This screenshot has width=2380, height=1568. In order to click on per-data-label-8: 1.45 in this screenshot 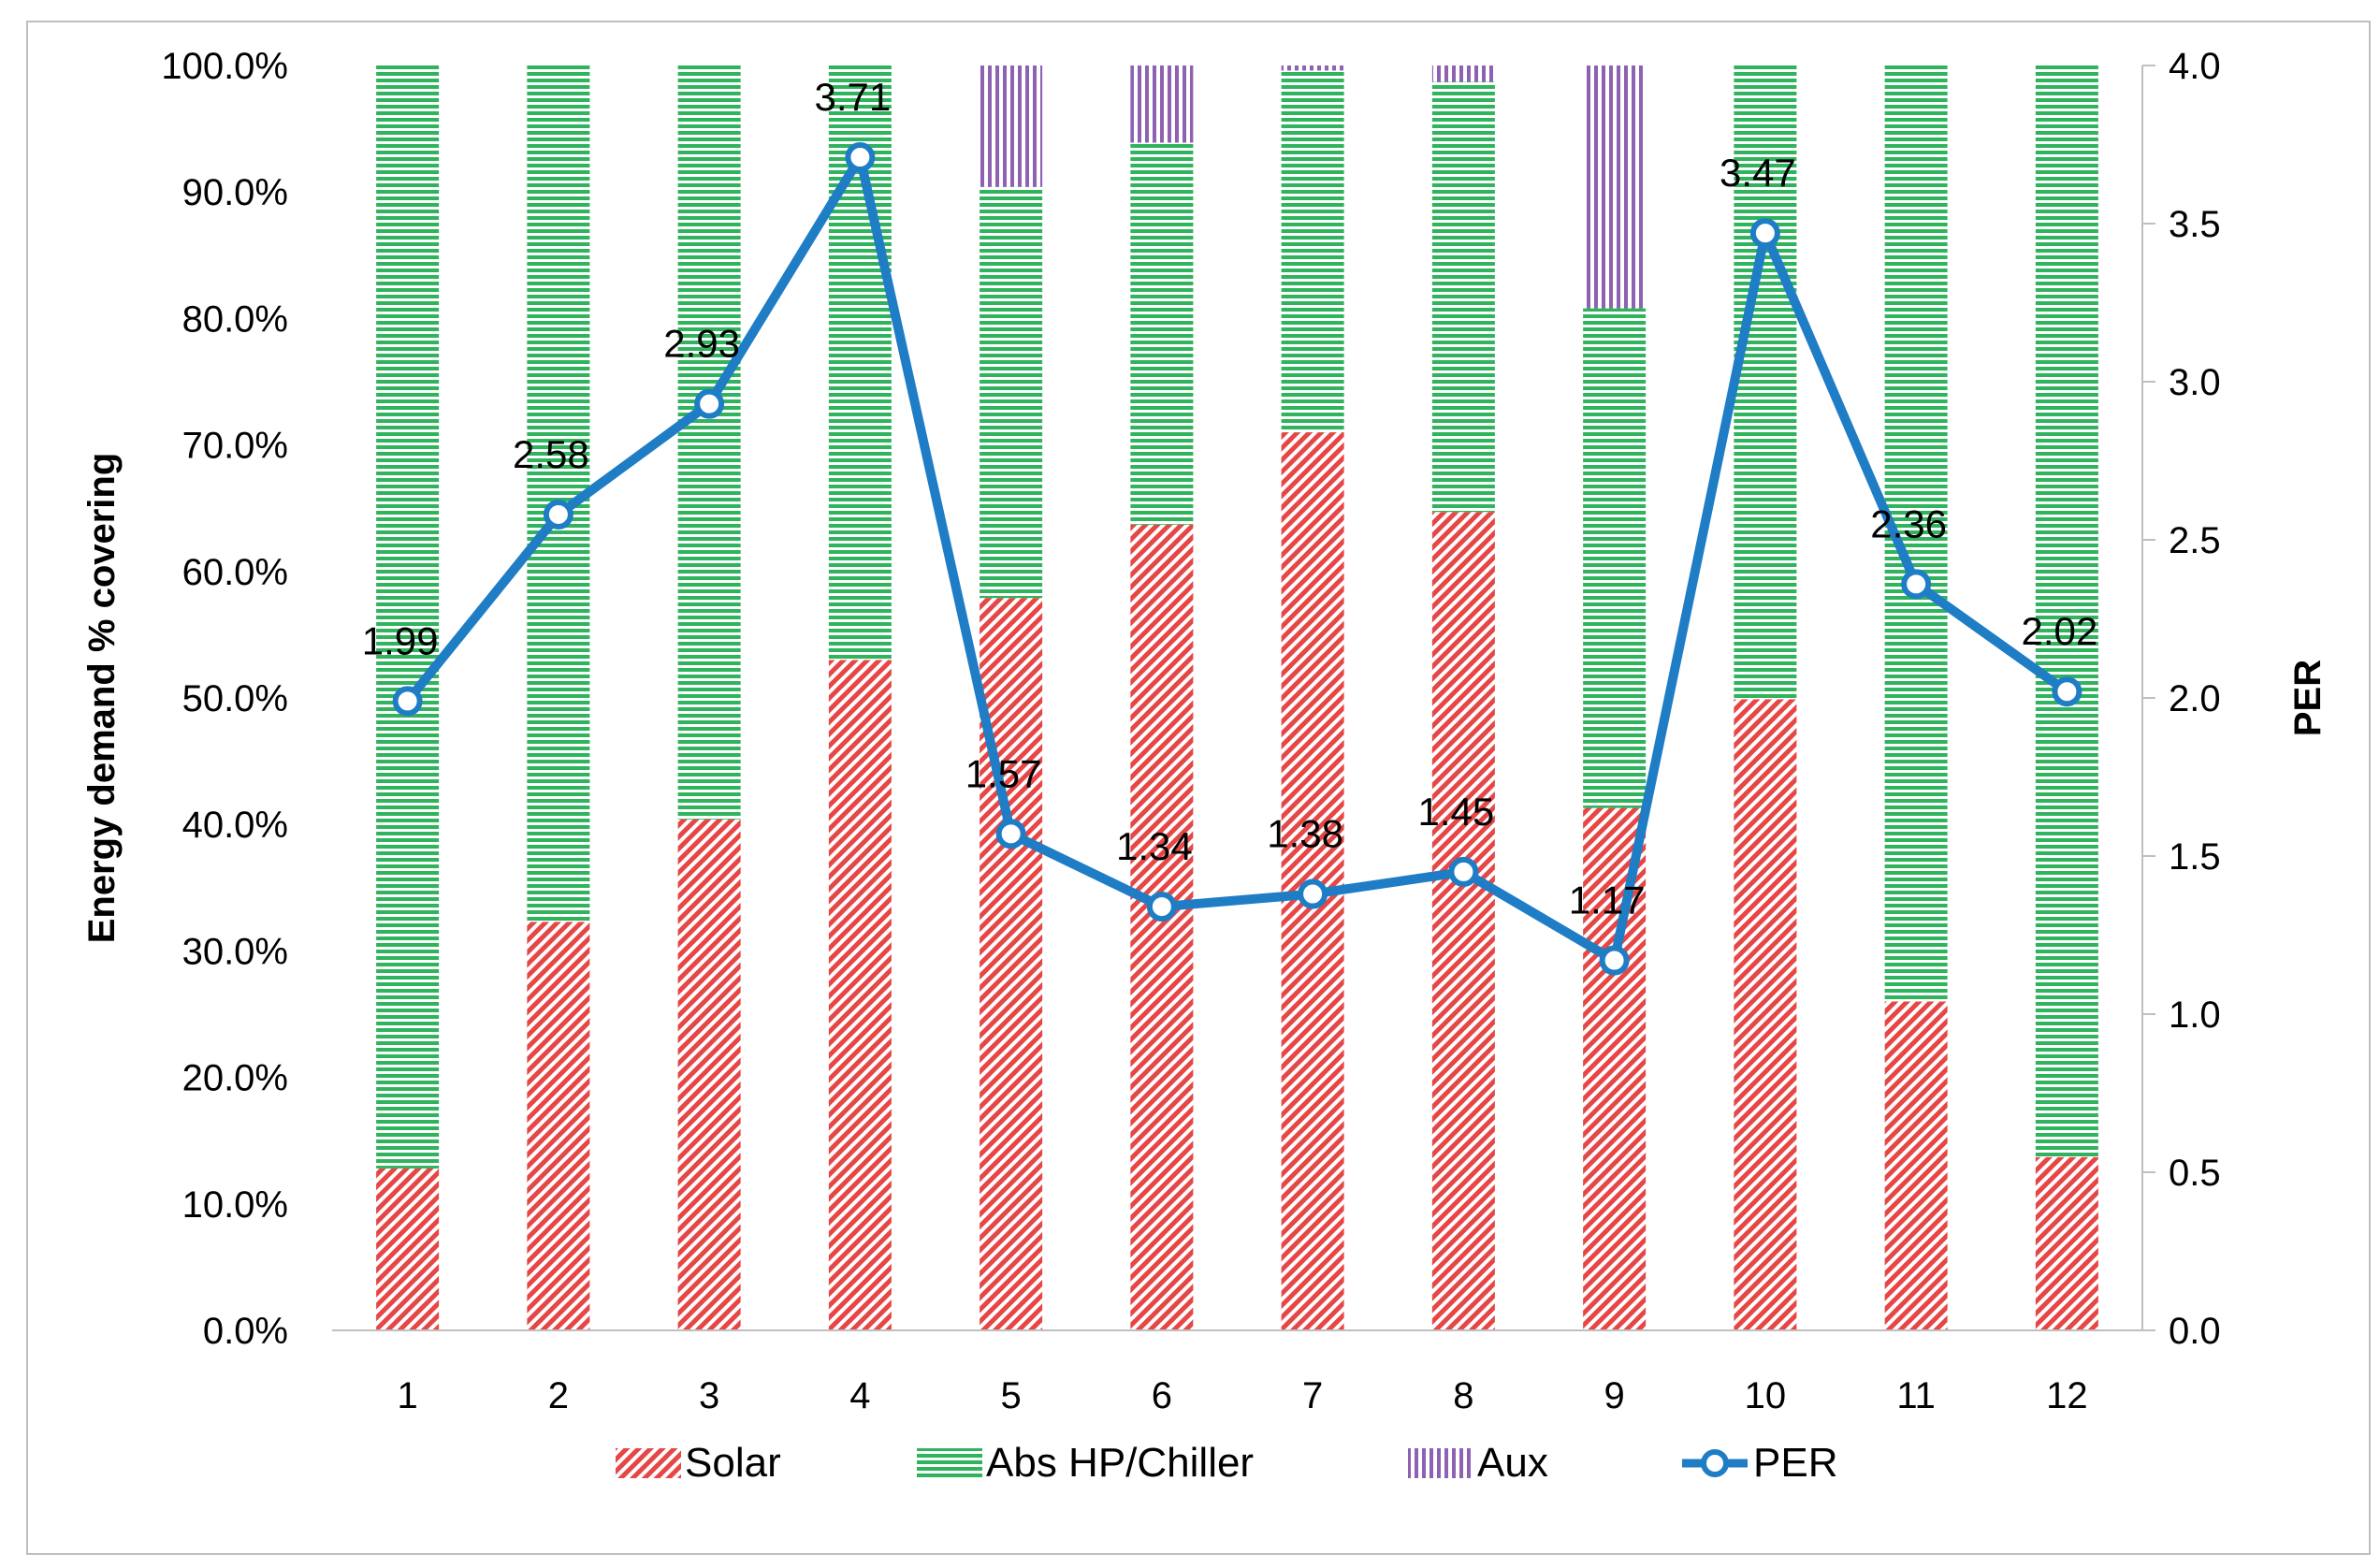, I will do `click(1456, 812)`.